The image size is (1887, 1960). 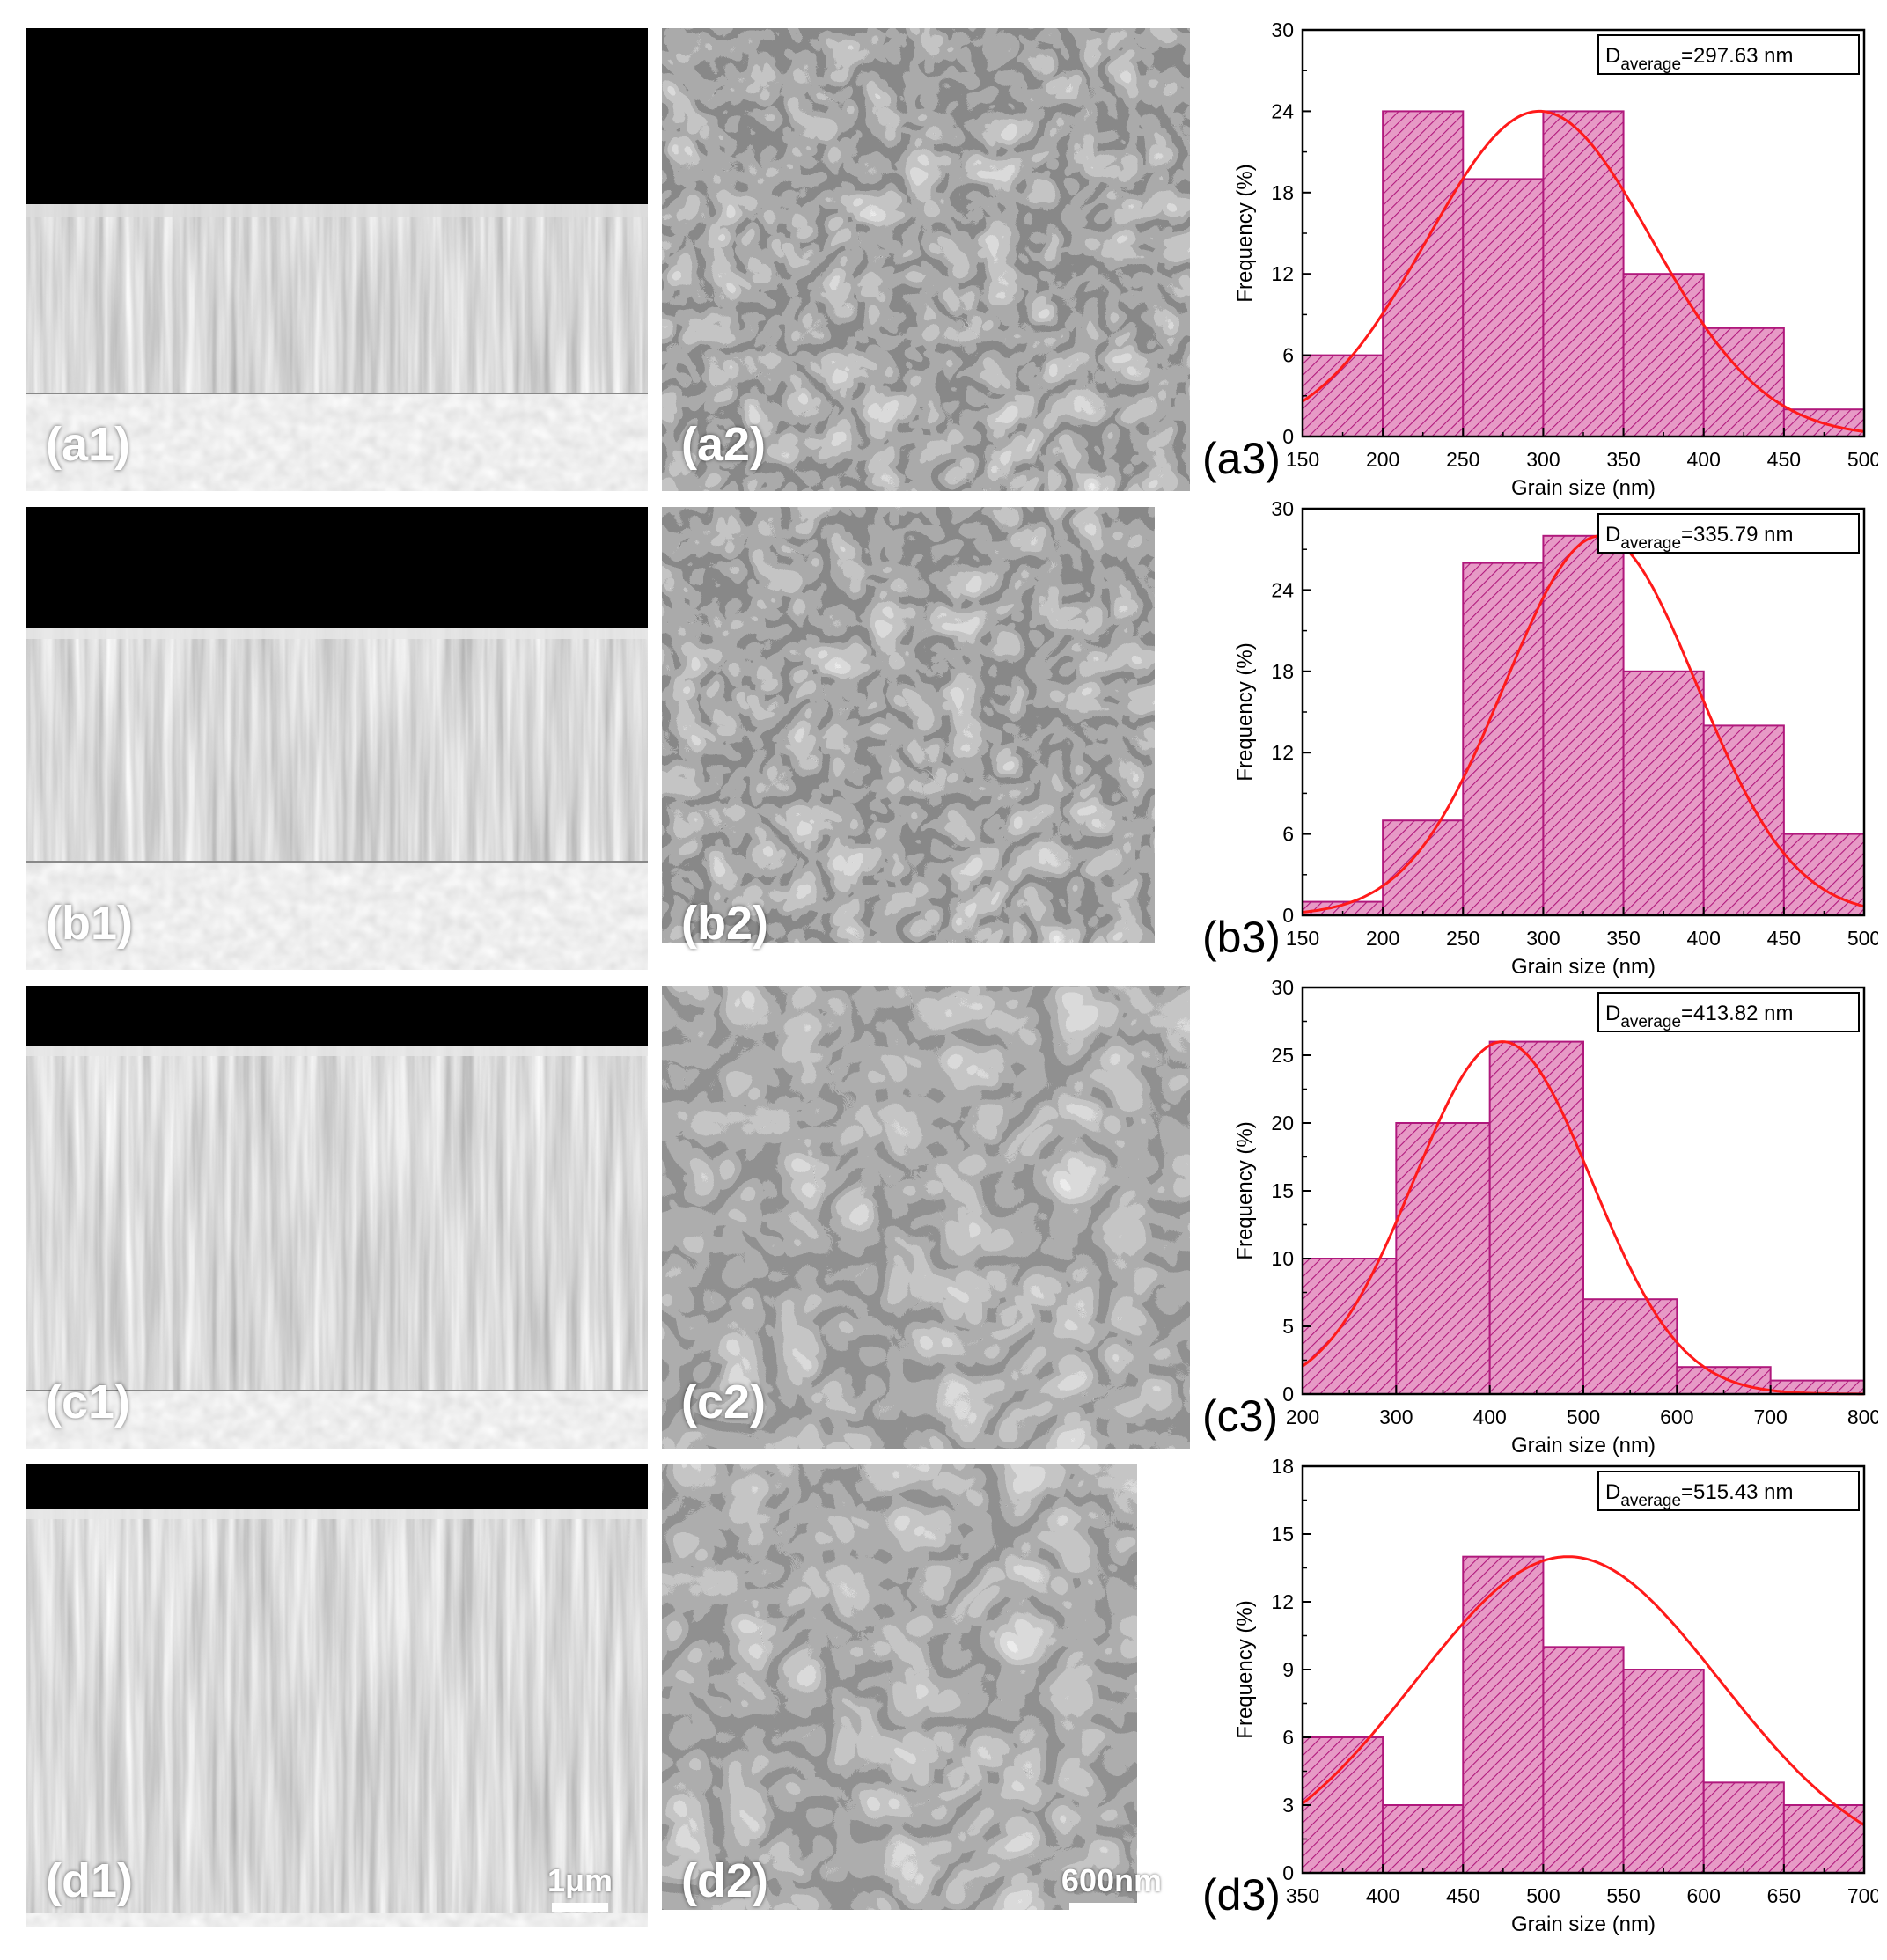 What do you see at coordinates (1282, 1190) in the screenshot?
I see `y-tick-label: 15` at bounding box center [1282, 1190].